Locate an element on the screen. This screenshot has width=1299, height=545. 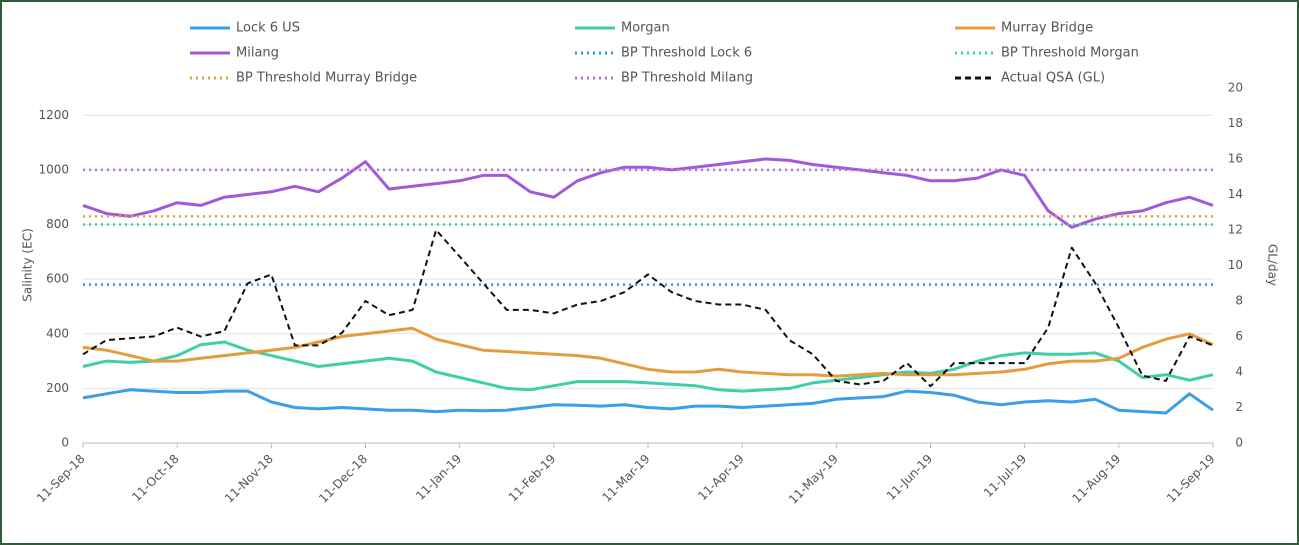
legend-label: BP Threshold Lock 6 is located at coordinates (686, 53).